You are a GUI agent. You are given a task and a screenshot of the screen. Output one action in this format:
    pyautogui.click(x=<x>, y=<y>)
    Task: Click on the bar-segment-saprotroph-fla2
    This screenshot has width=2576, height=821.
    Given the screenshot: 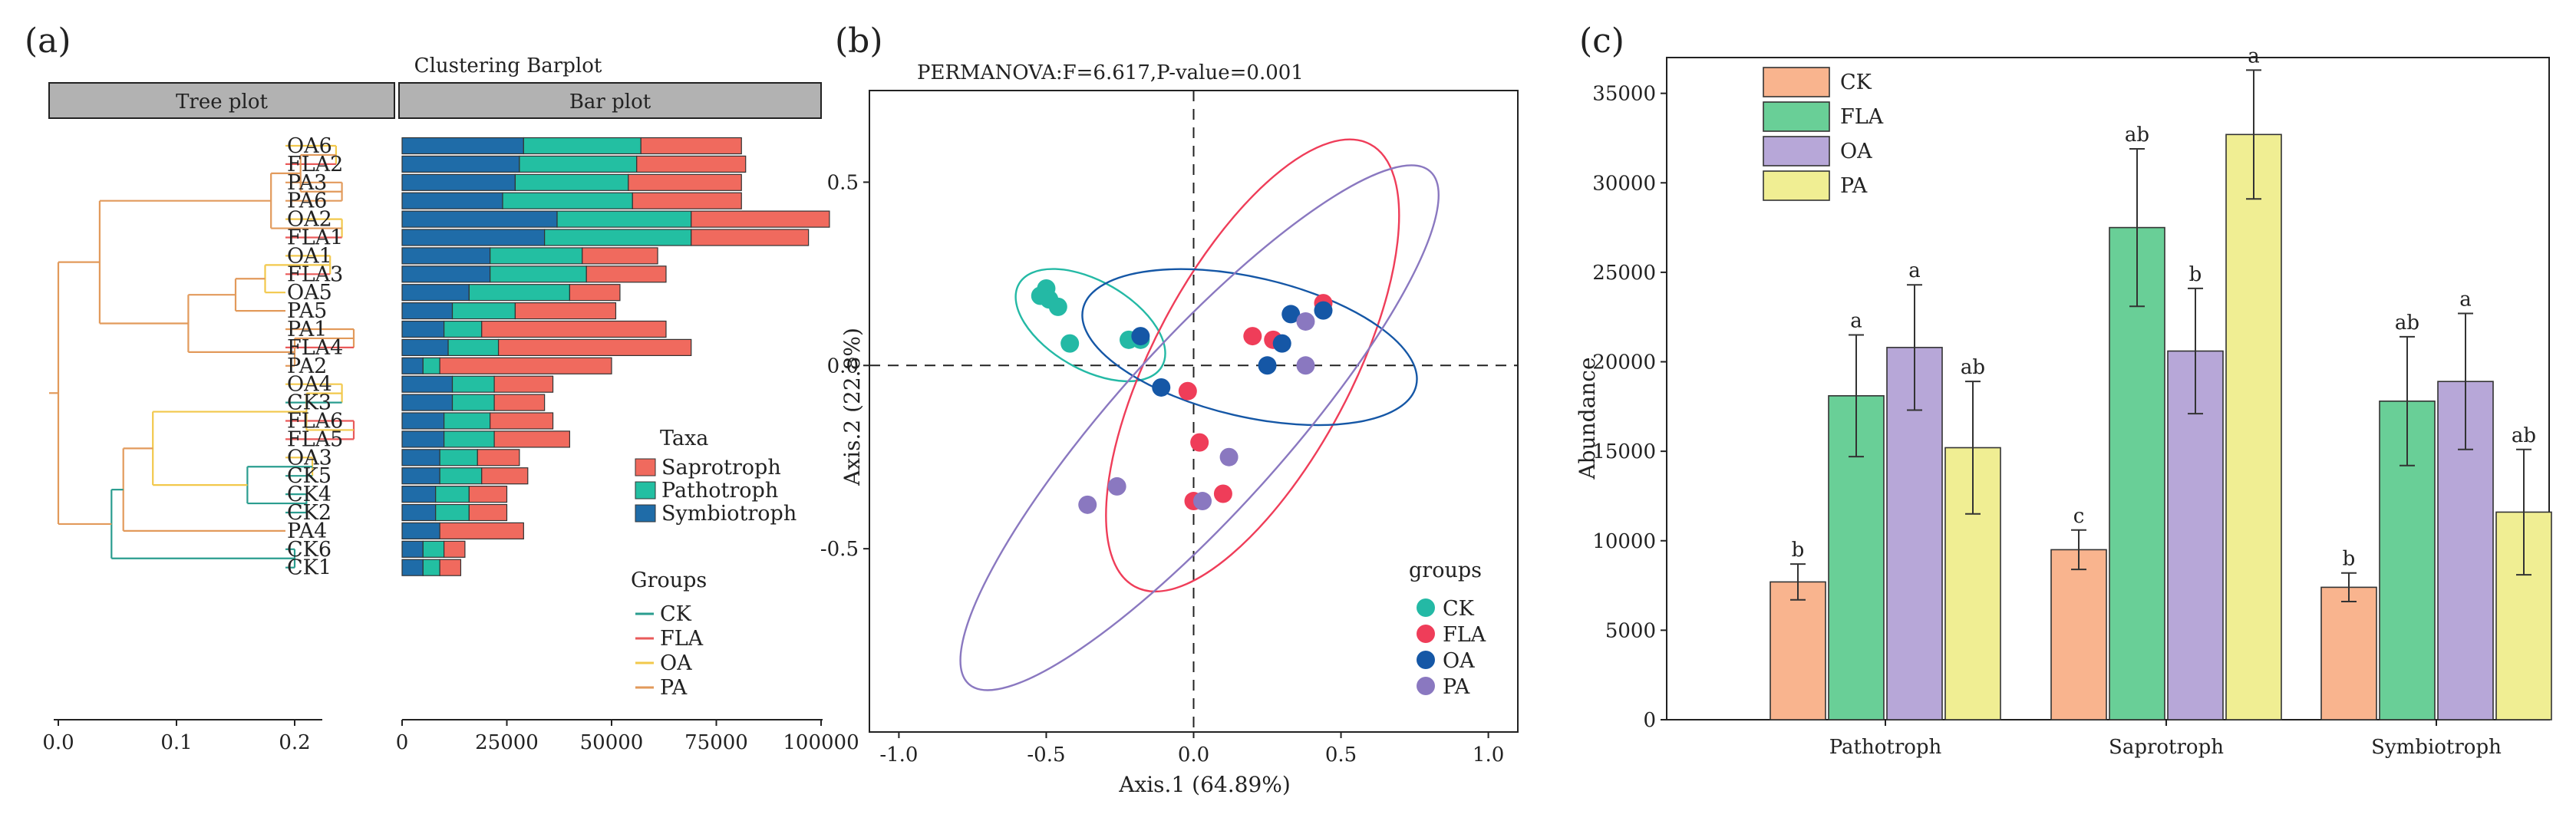 What is the action you would take?
    pyautogui.click(x=691, y=164)
    